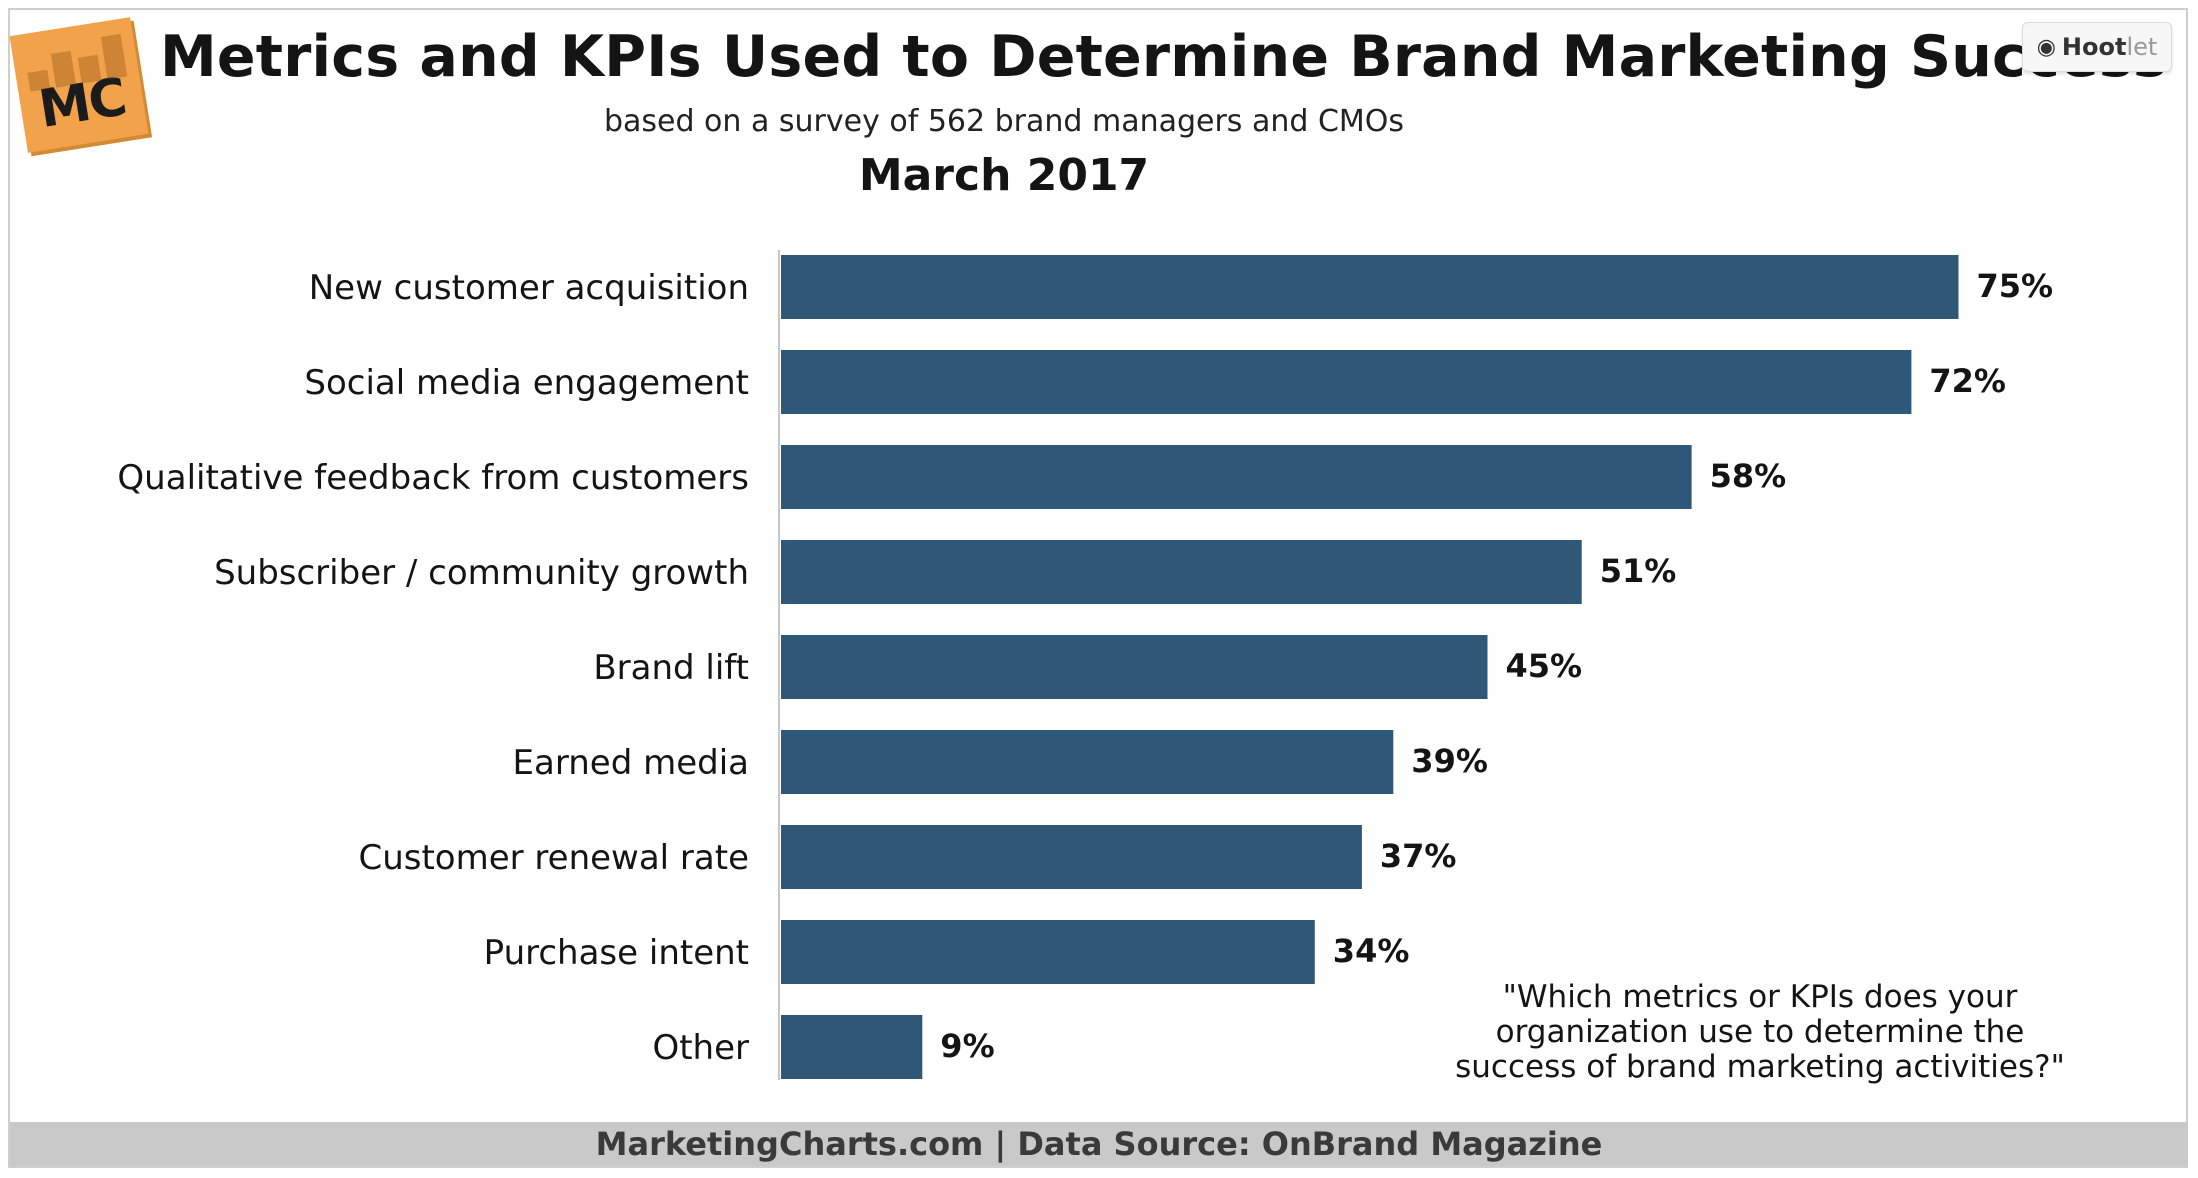 The height and width of the screenshot is (1178, 2198). What do you see at coordinates (2109, 47) in the screenshot?
I see `hootlet-label: Hootlet` at bounding box center [2109, 47].